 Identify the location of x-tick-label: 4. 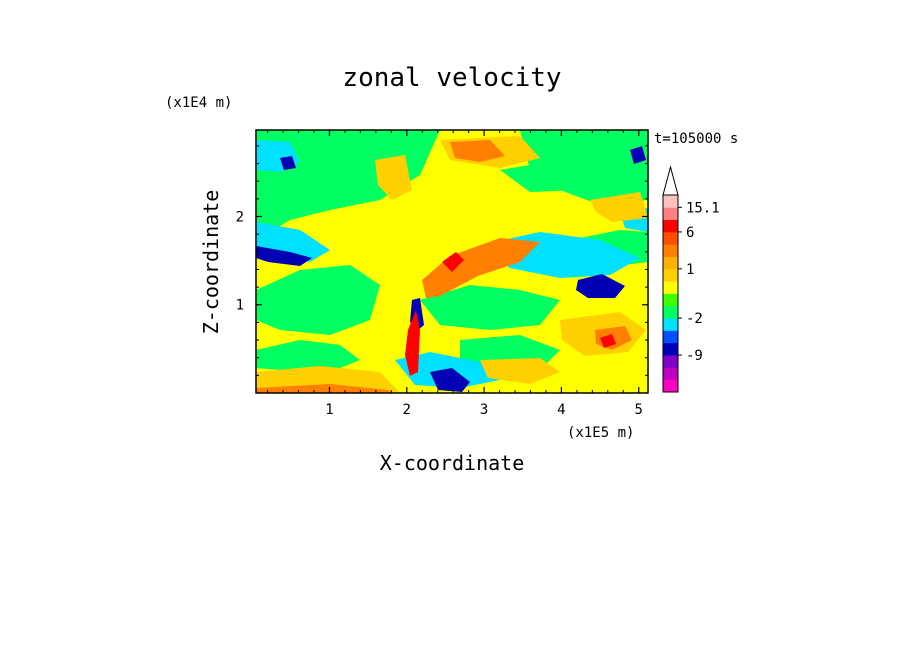
(561, 410).